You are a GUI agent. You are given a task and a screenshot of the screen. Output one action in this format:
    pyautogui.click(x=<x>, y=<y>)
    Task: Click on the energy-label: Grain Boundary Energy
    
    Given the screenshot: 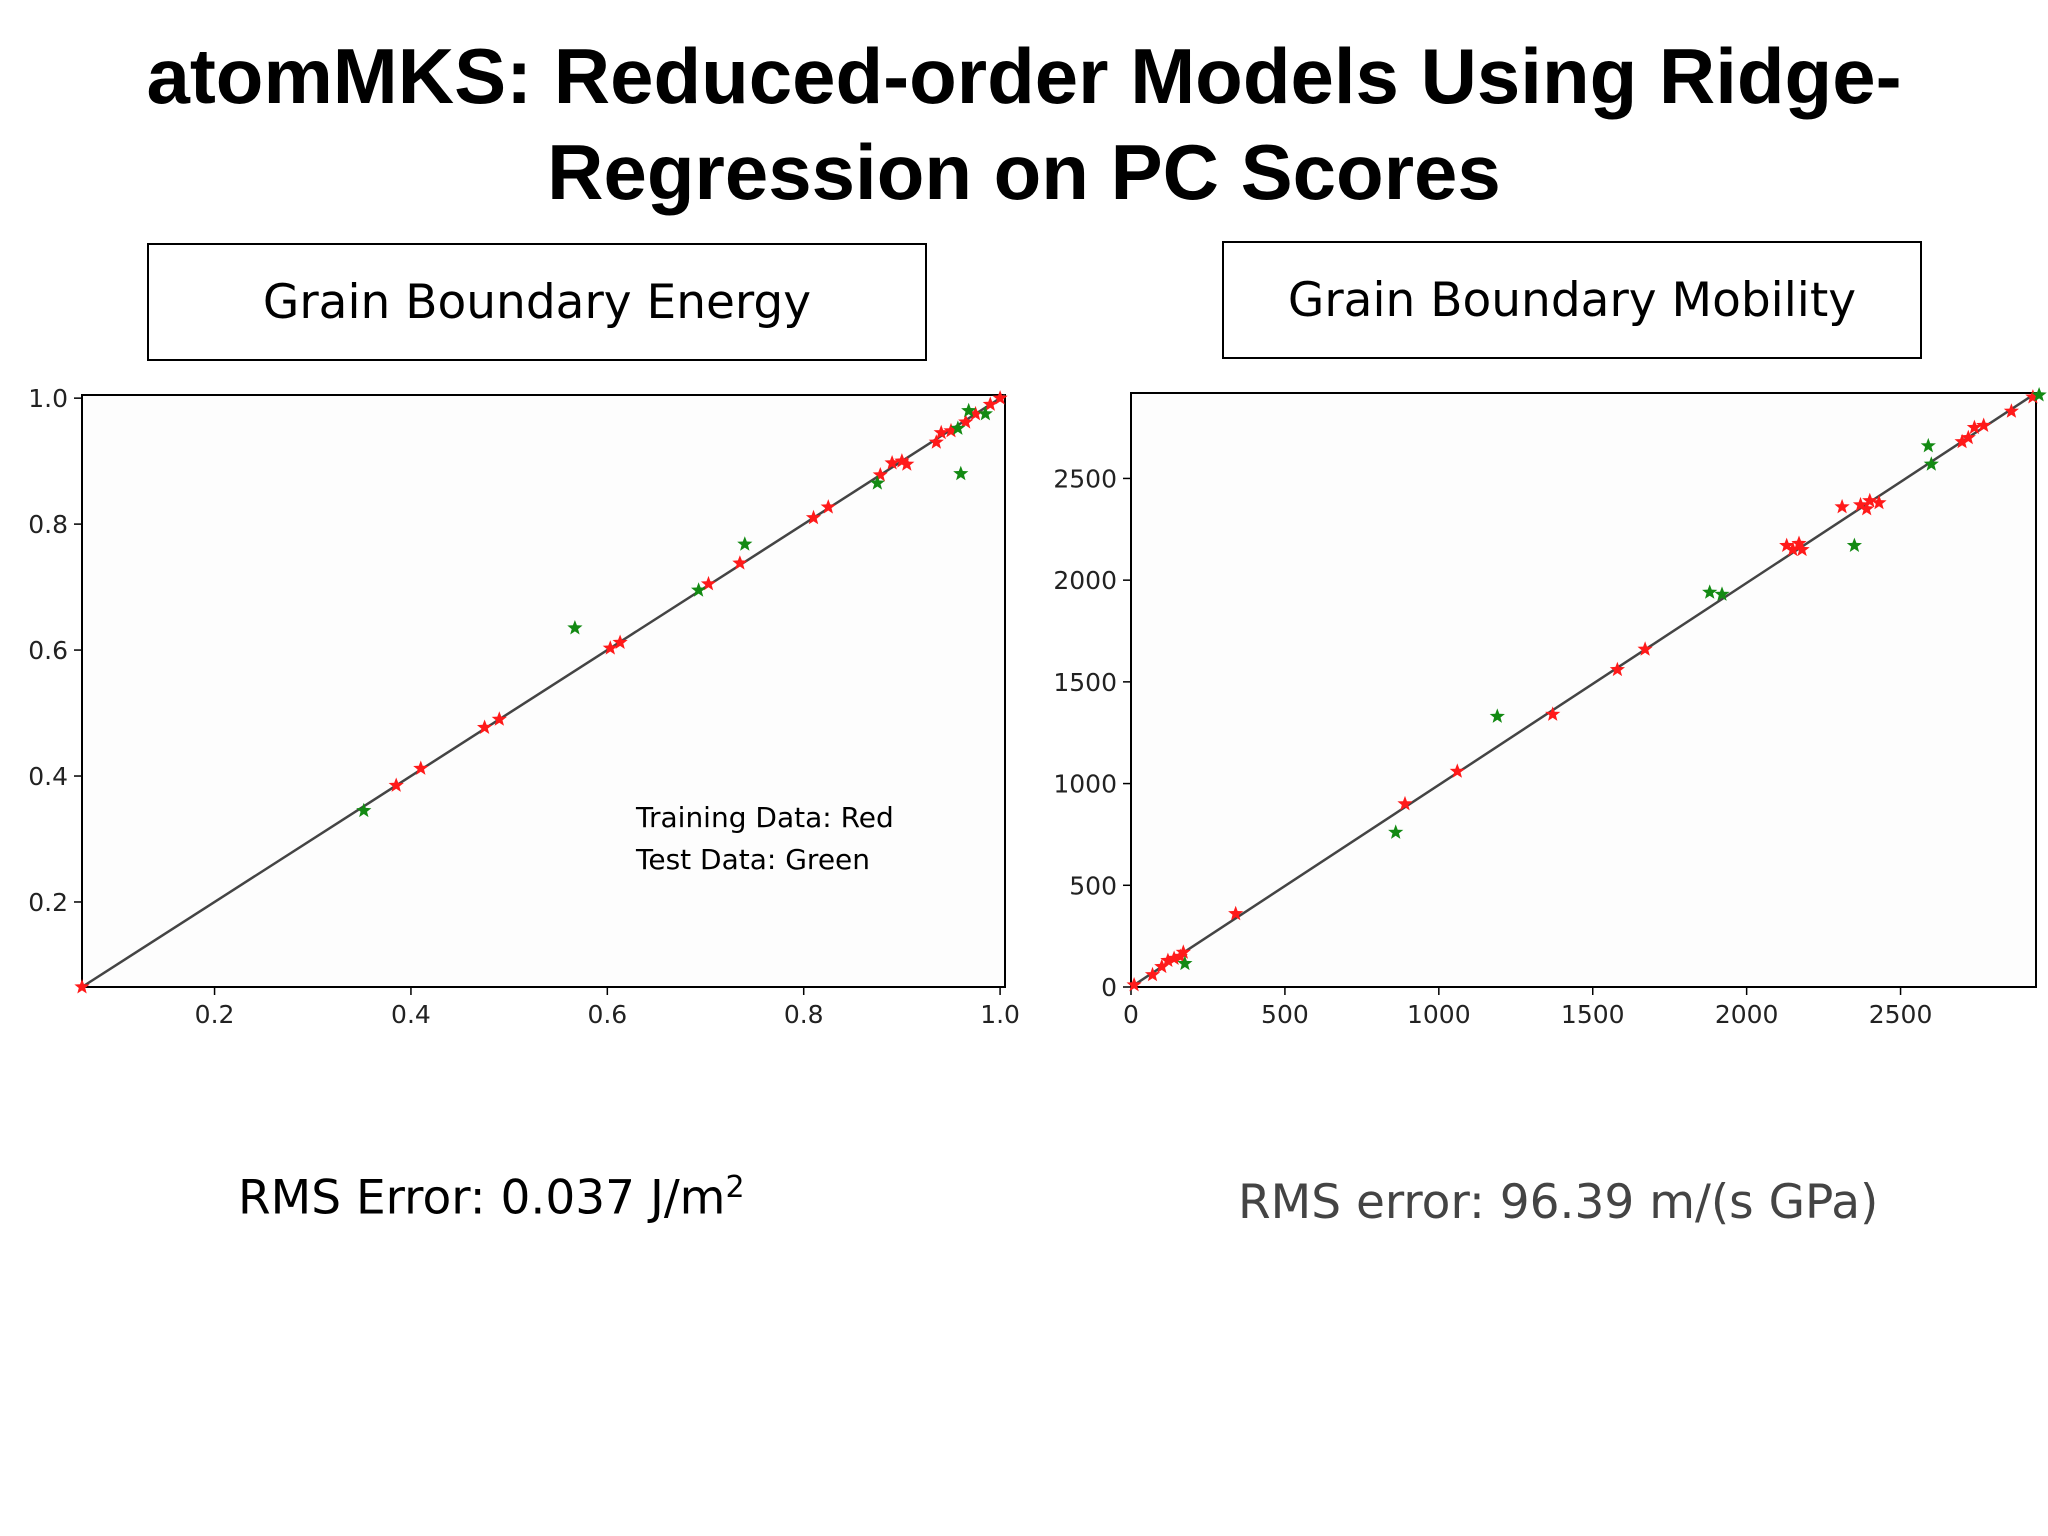 What is the action you would take?
    pyautogui.click(x=537, y=302)
    